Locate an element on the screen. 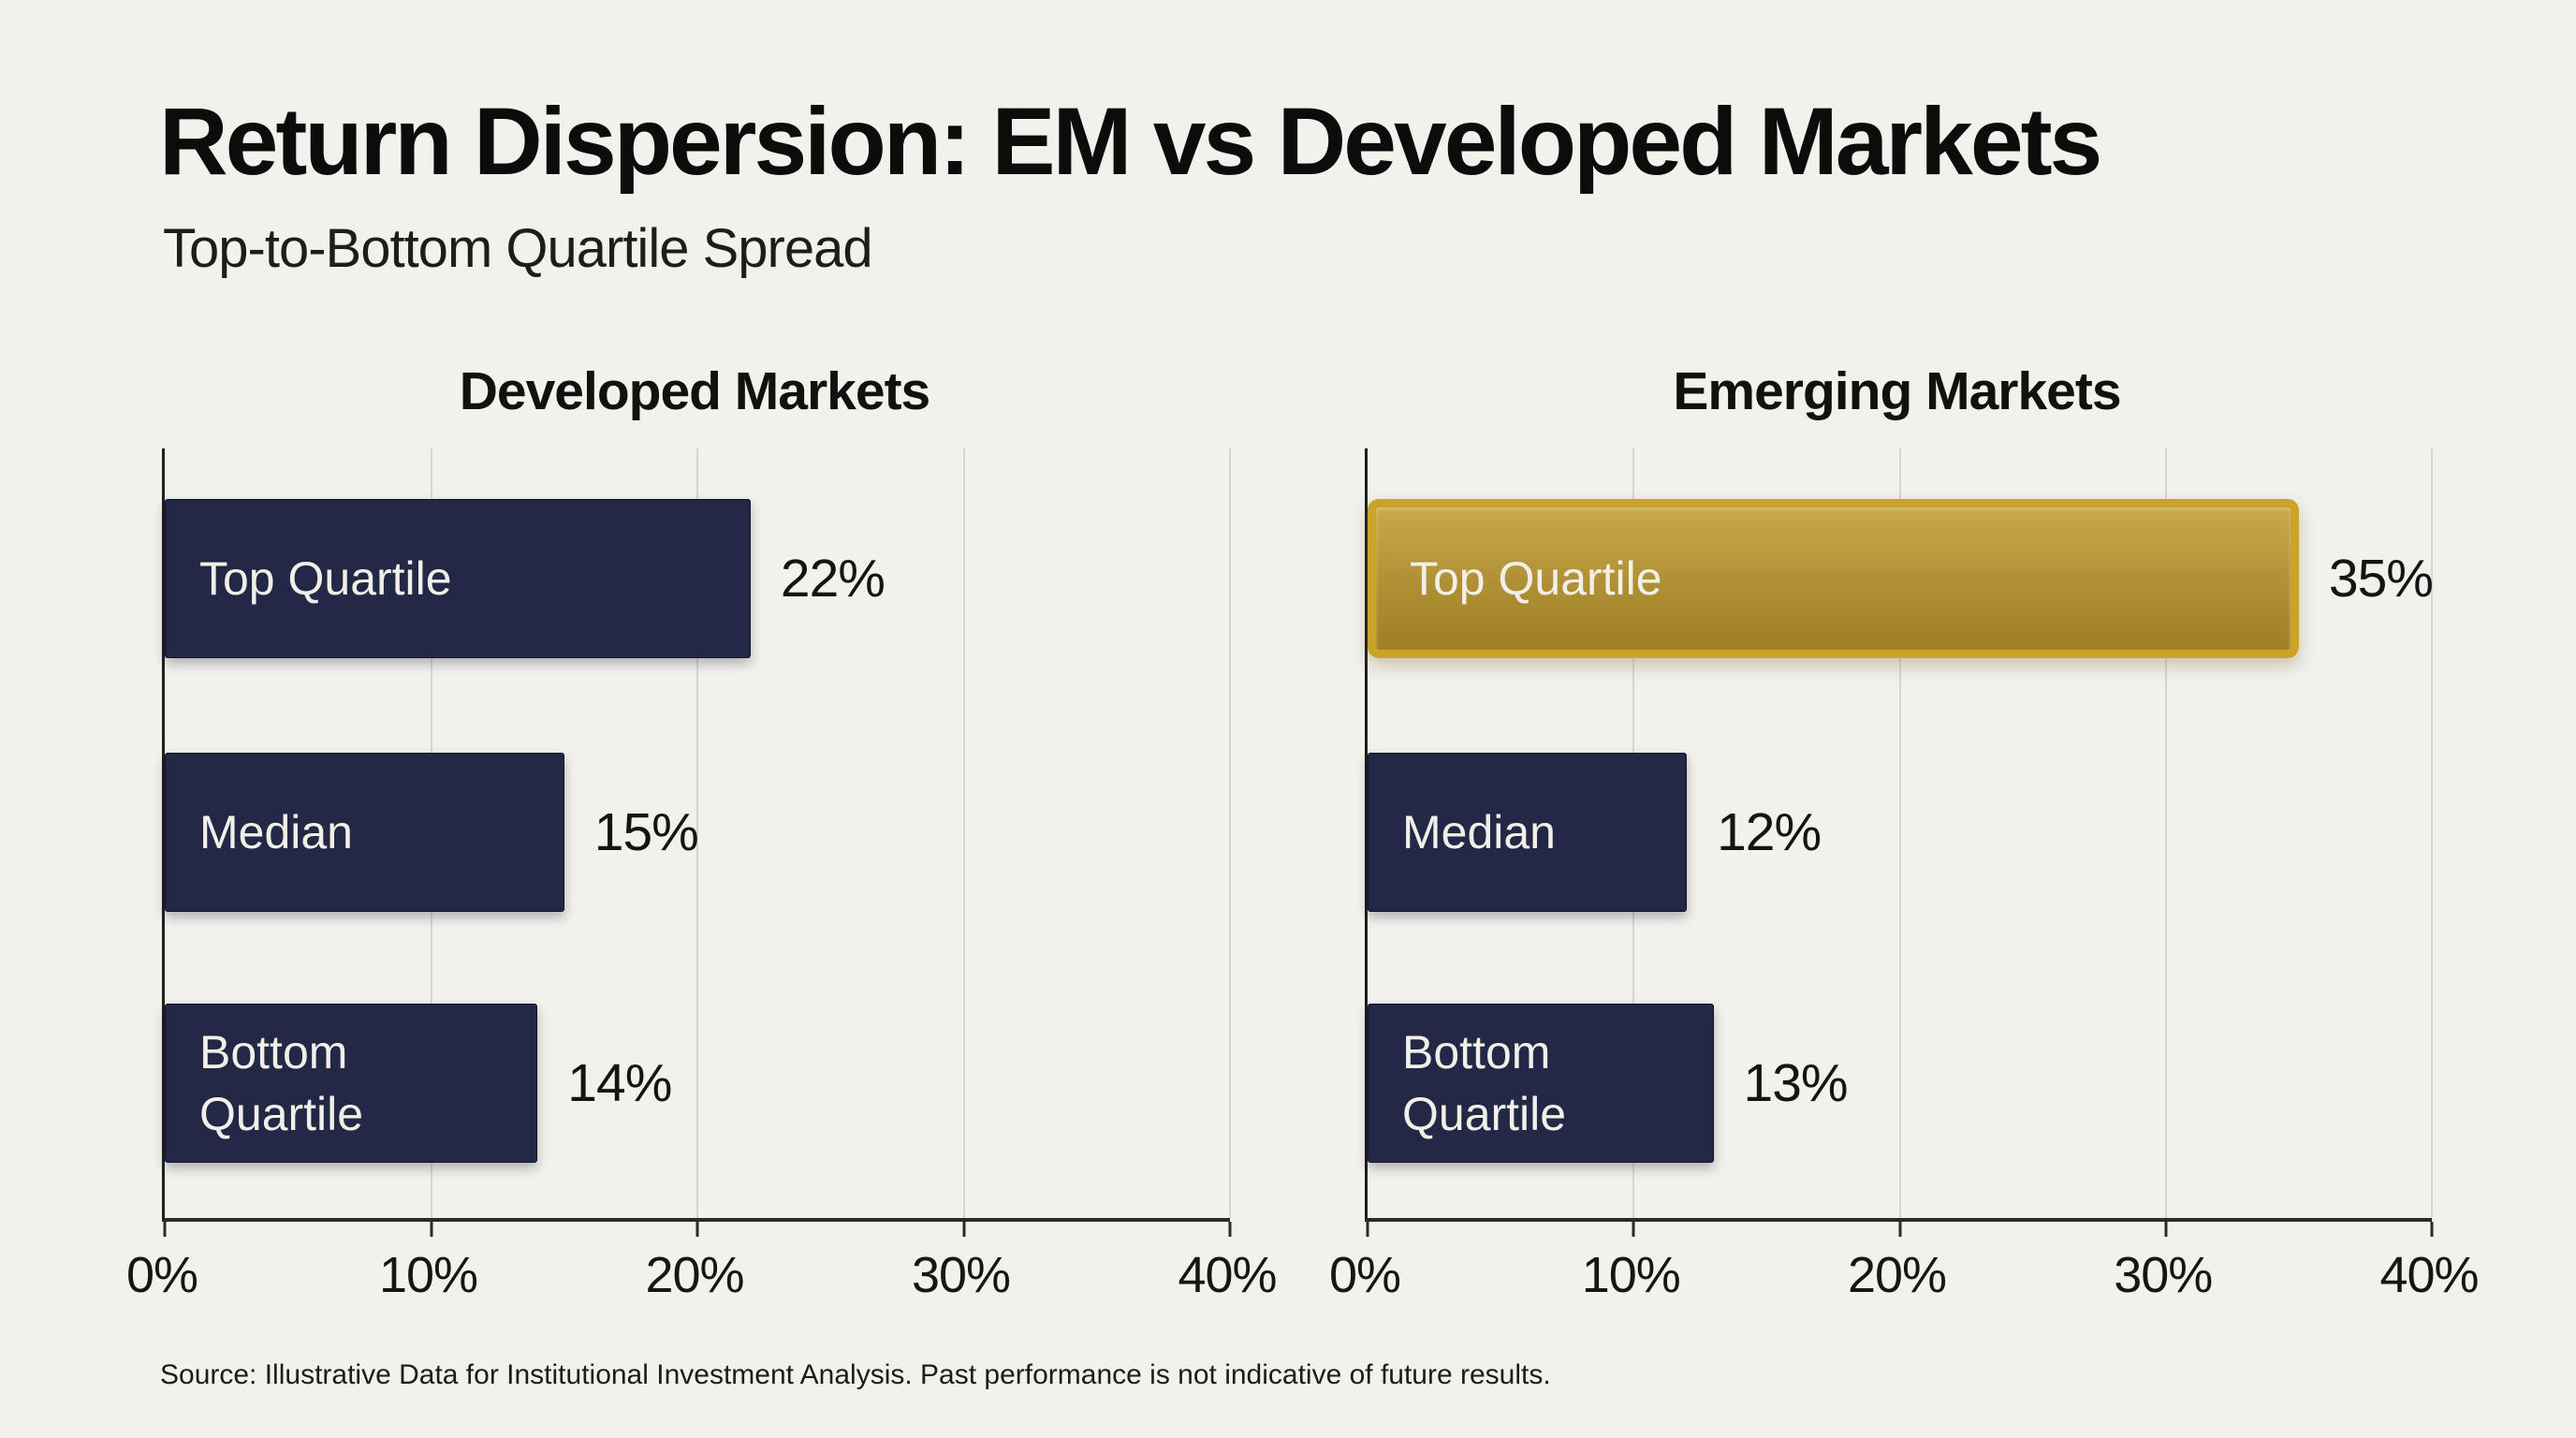  bar-value-median: 12% is located at coordinates (1769, 832).